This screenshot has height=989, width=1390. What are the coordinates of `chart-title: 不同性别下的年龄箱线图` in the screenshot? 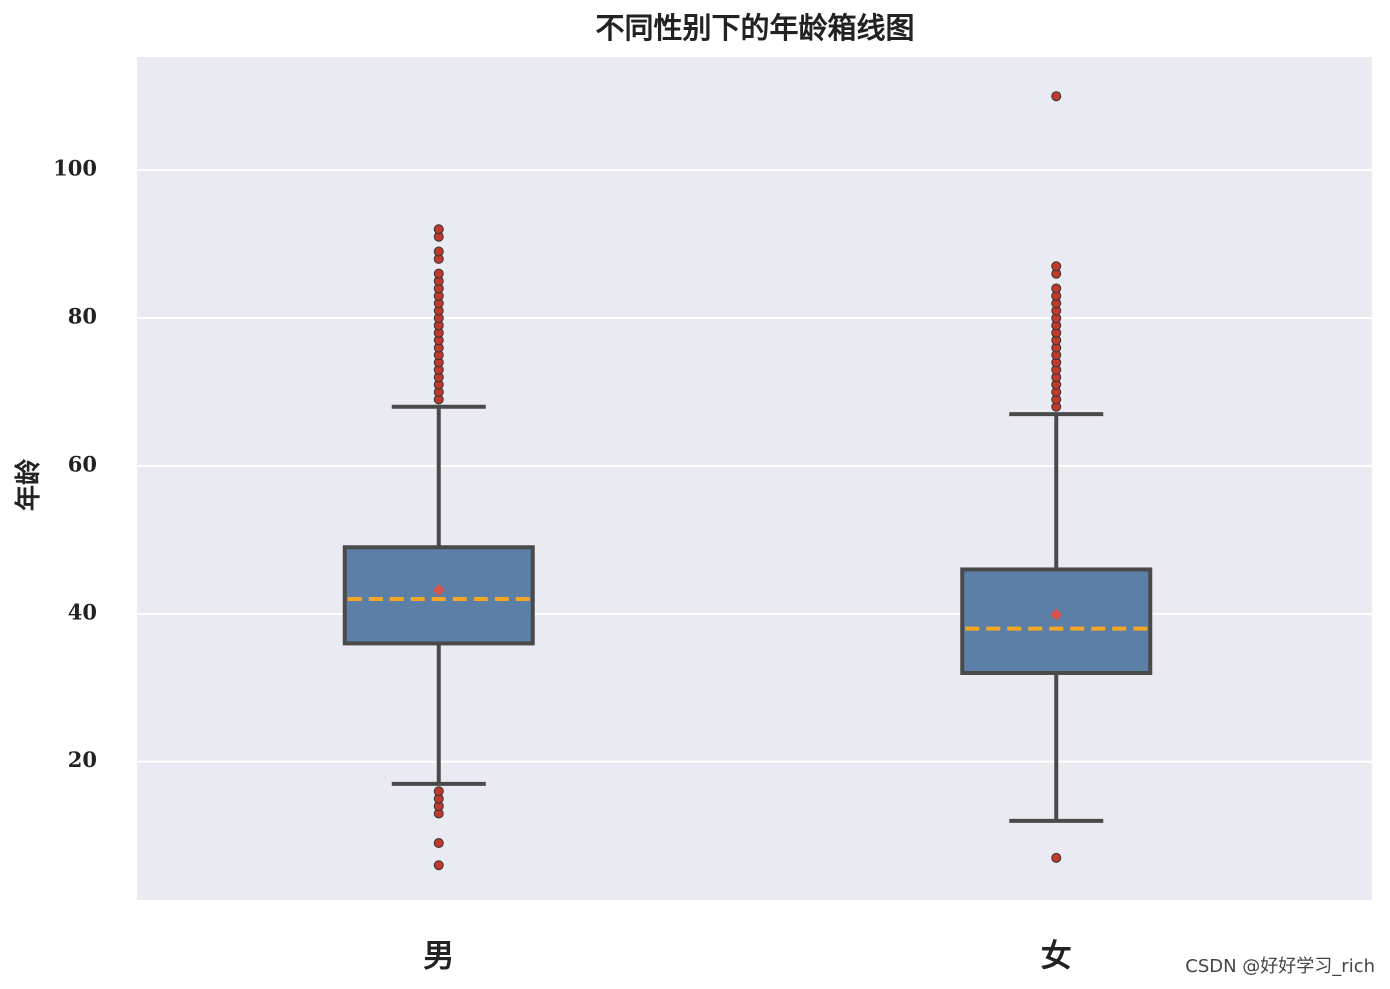 It's located at (754, 28).